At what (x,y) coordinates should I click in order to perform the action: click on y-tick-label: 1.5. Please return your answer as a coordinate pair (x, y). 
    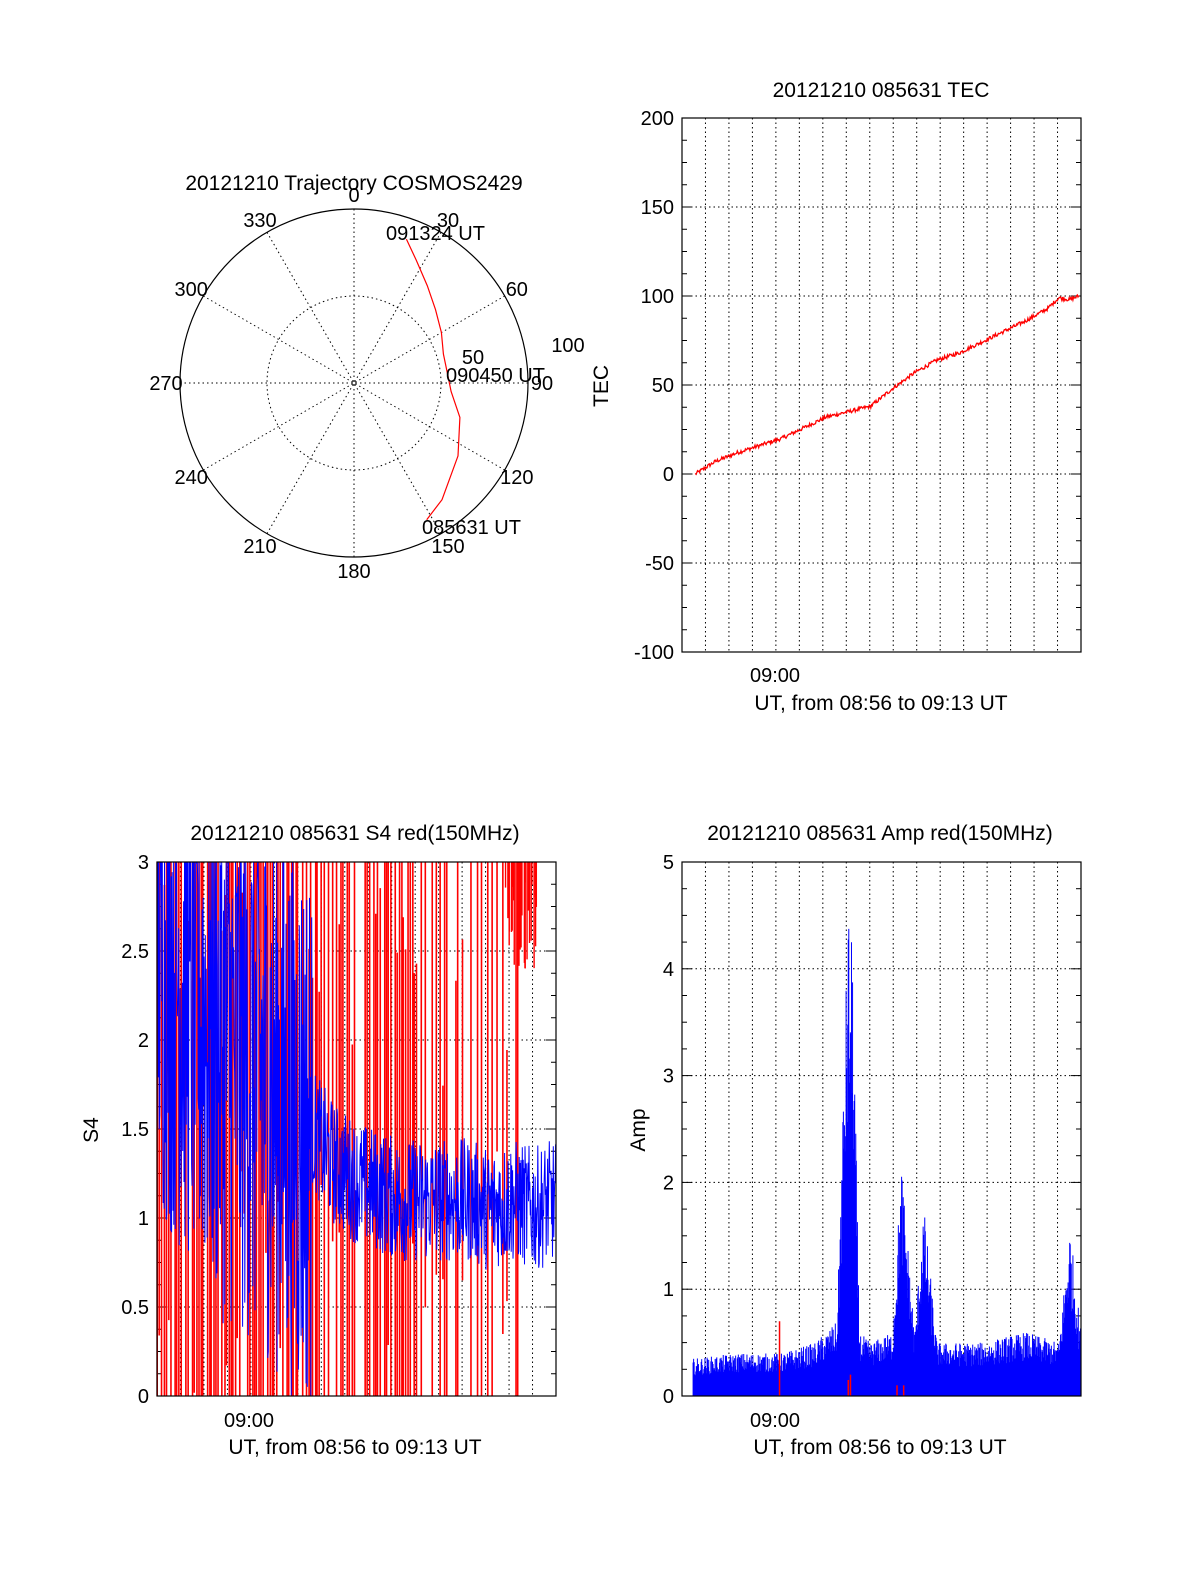
    Looking at the image, I should click on (135, 1130).